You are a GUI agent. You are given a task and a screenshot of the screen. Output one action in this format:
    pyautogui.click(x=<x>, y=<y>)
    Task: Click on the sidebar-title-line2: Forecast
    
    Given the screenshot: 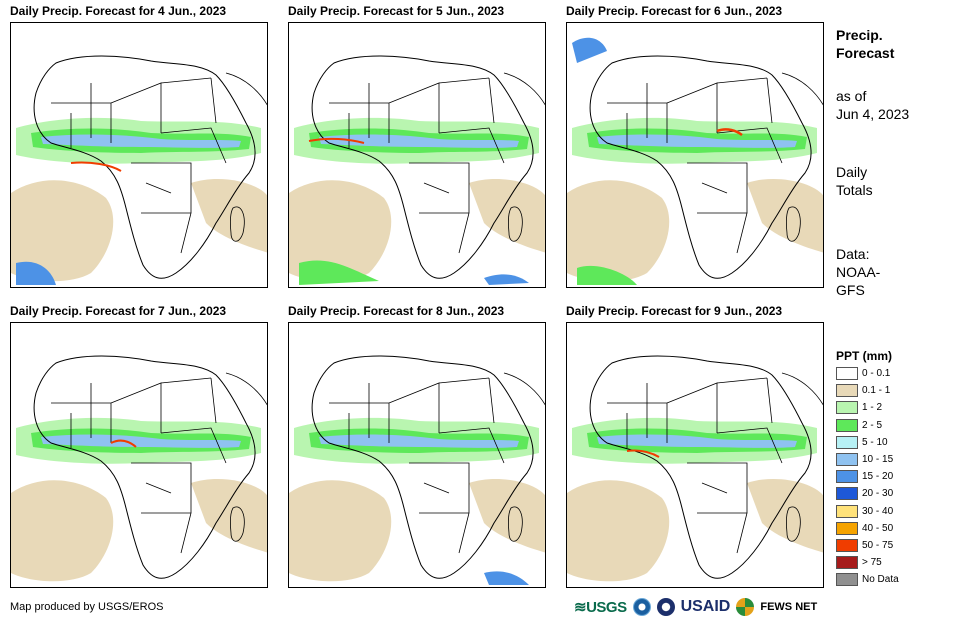 What is the action you would take?
    pyautogui.click(x=865, y=53)
    